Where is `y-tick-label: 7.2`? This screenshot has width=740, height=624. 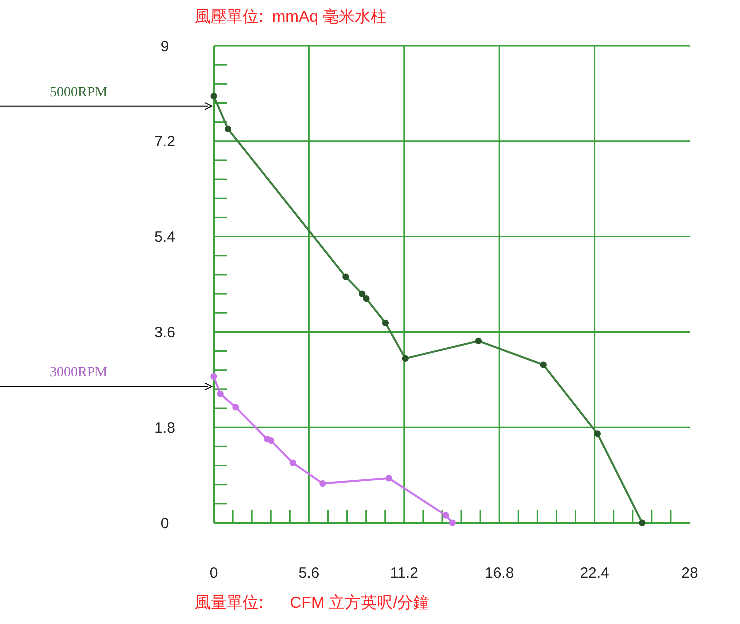 y-tick-label: 7.2 is located at coordinates (165, 142).